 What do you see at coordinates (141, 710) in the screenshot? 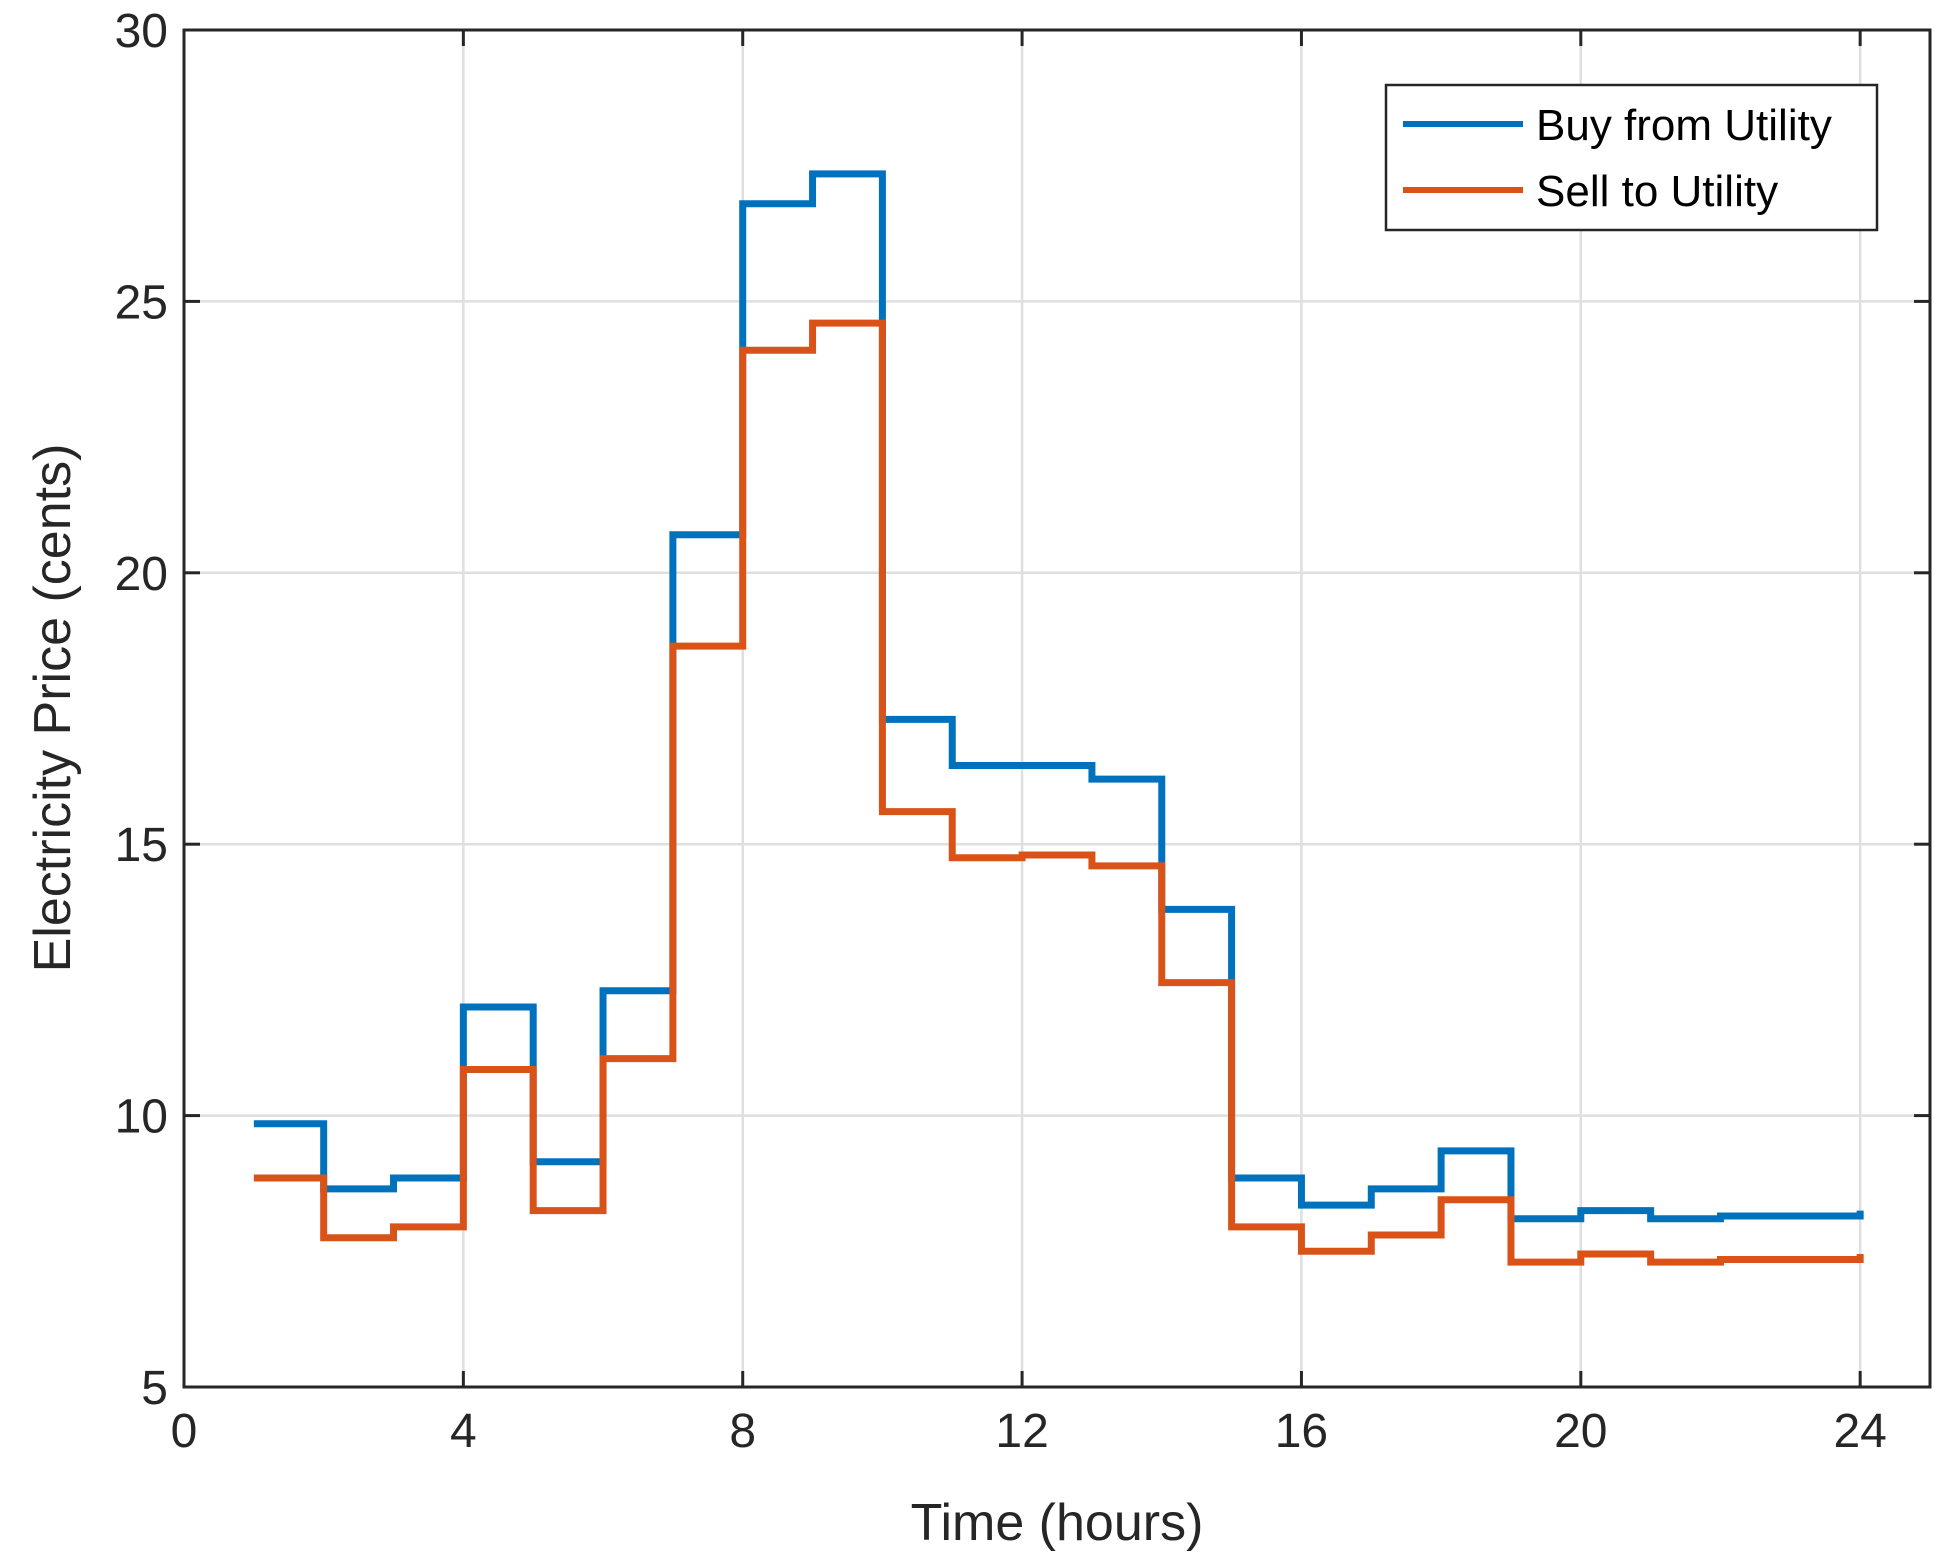
I see `y-tick-labels: 5 10 15 20 25 30` at bounding box center [141, 710].